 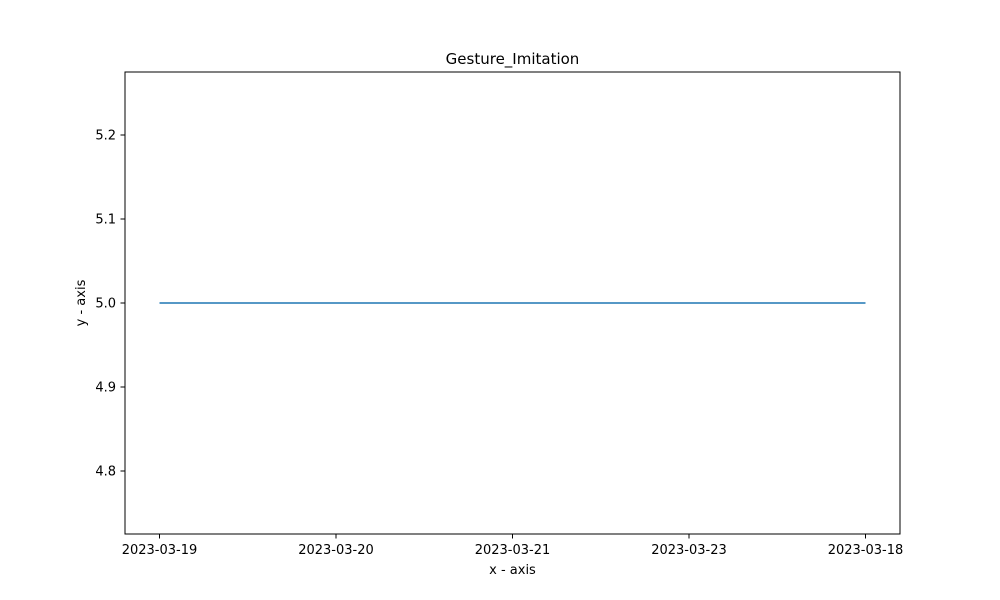 I want to click on x-tick-label: 2023-03-19, so click(x=160, y=550).